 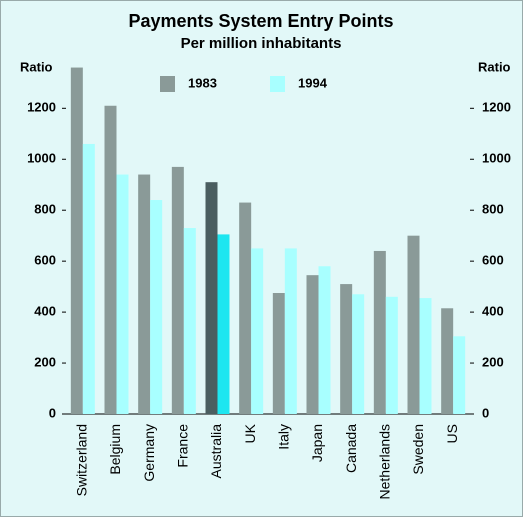 I want to click on y-axis-label: Ratio, so click(x=36, y=66).